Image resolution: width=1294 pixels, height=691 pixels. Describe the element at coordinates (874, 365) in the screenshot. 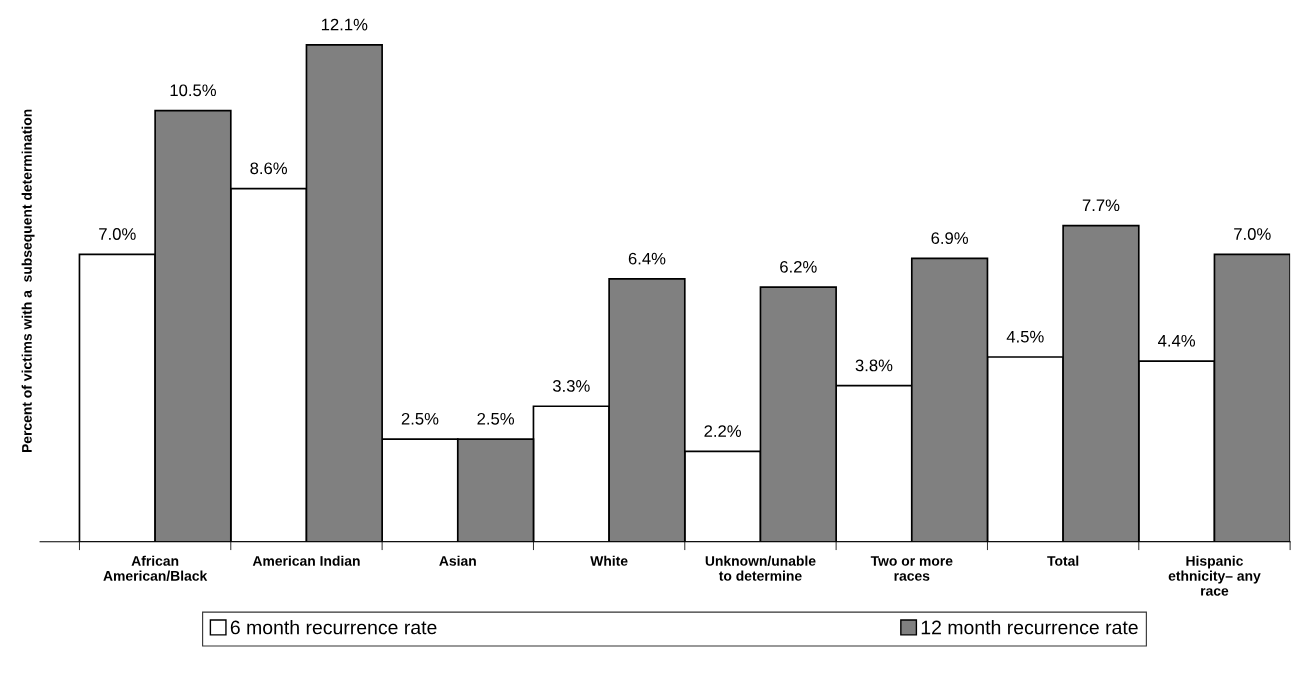

I see `data-label: 3.8%` at that location.